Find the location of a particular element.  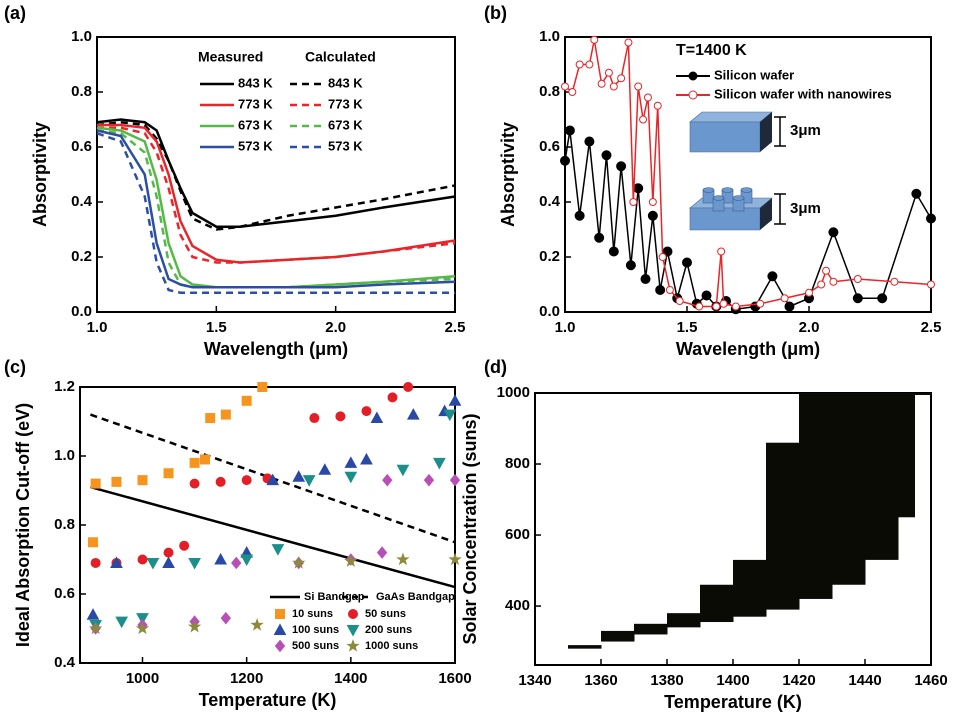

panel-label: (a) is located at coordinates (15, 13).